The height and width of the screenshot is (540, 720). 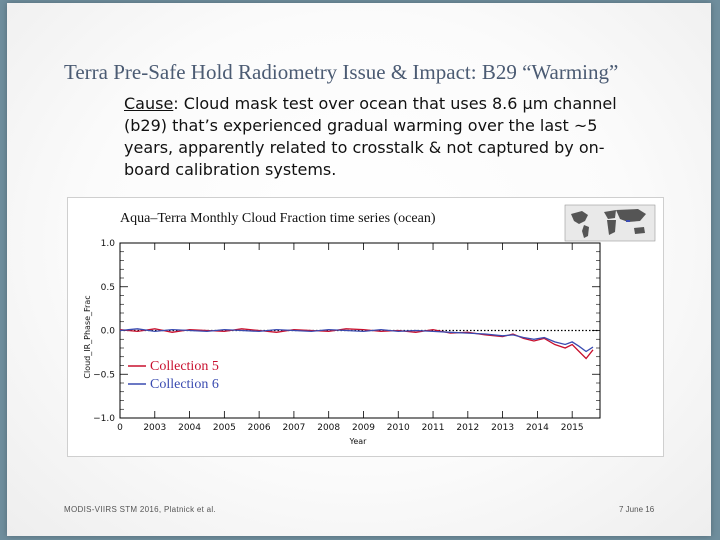 I want to click on x-tick-label: 2003, so click(x=154, y=428).